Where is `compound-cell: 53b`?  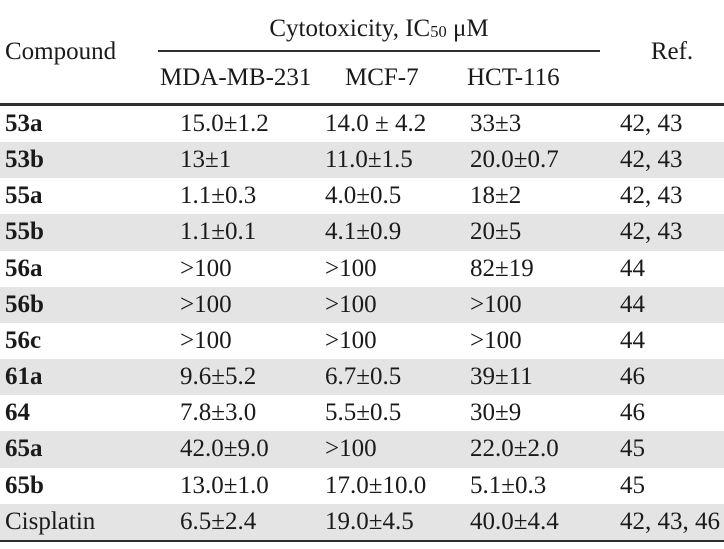 compound-cell: 53b is located at coordinates (24, 160).